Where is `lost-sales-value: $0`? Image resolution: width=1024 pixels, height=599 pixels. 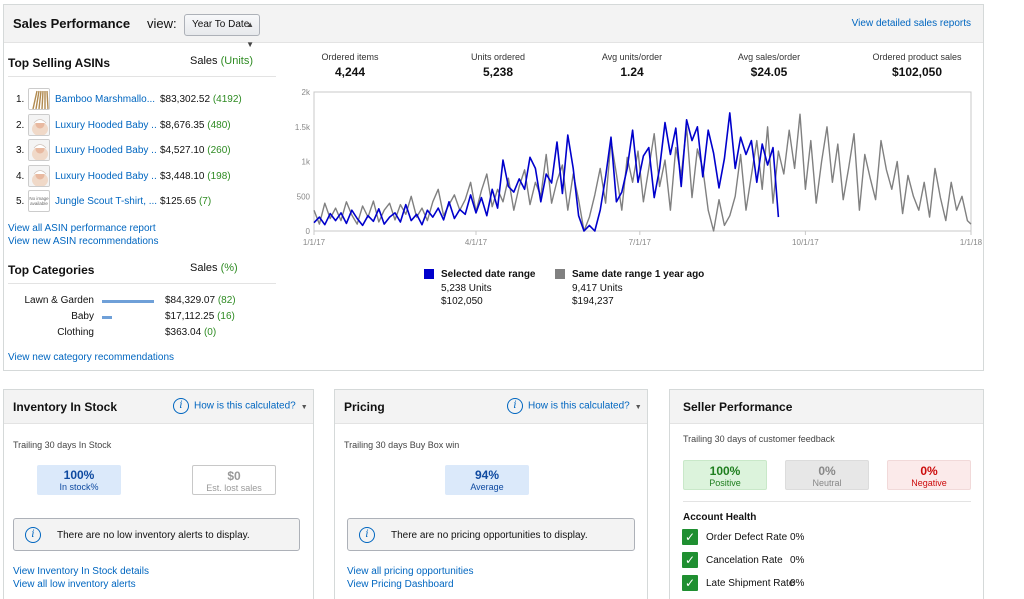
lost-sales-value: $0 is located at coordinates (234, 476).